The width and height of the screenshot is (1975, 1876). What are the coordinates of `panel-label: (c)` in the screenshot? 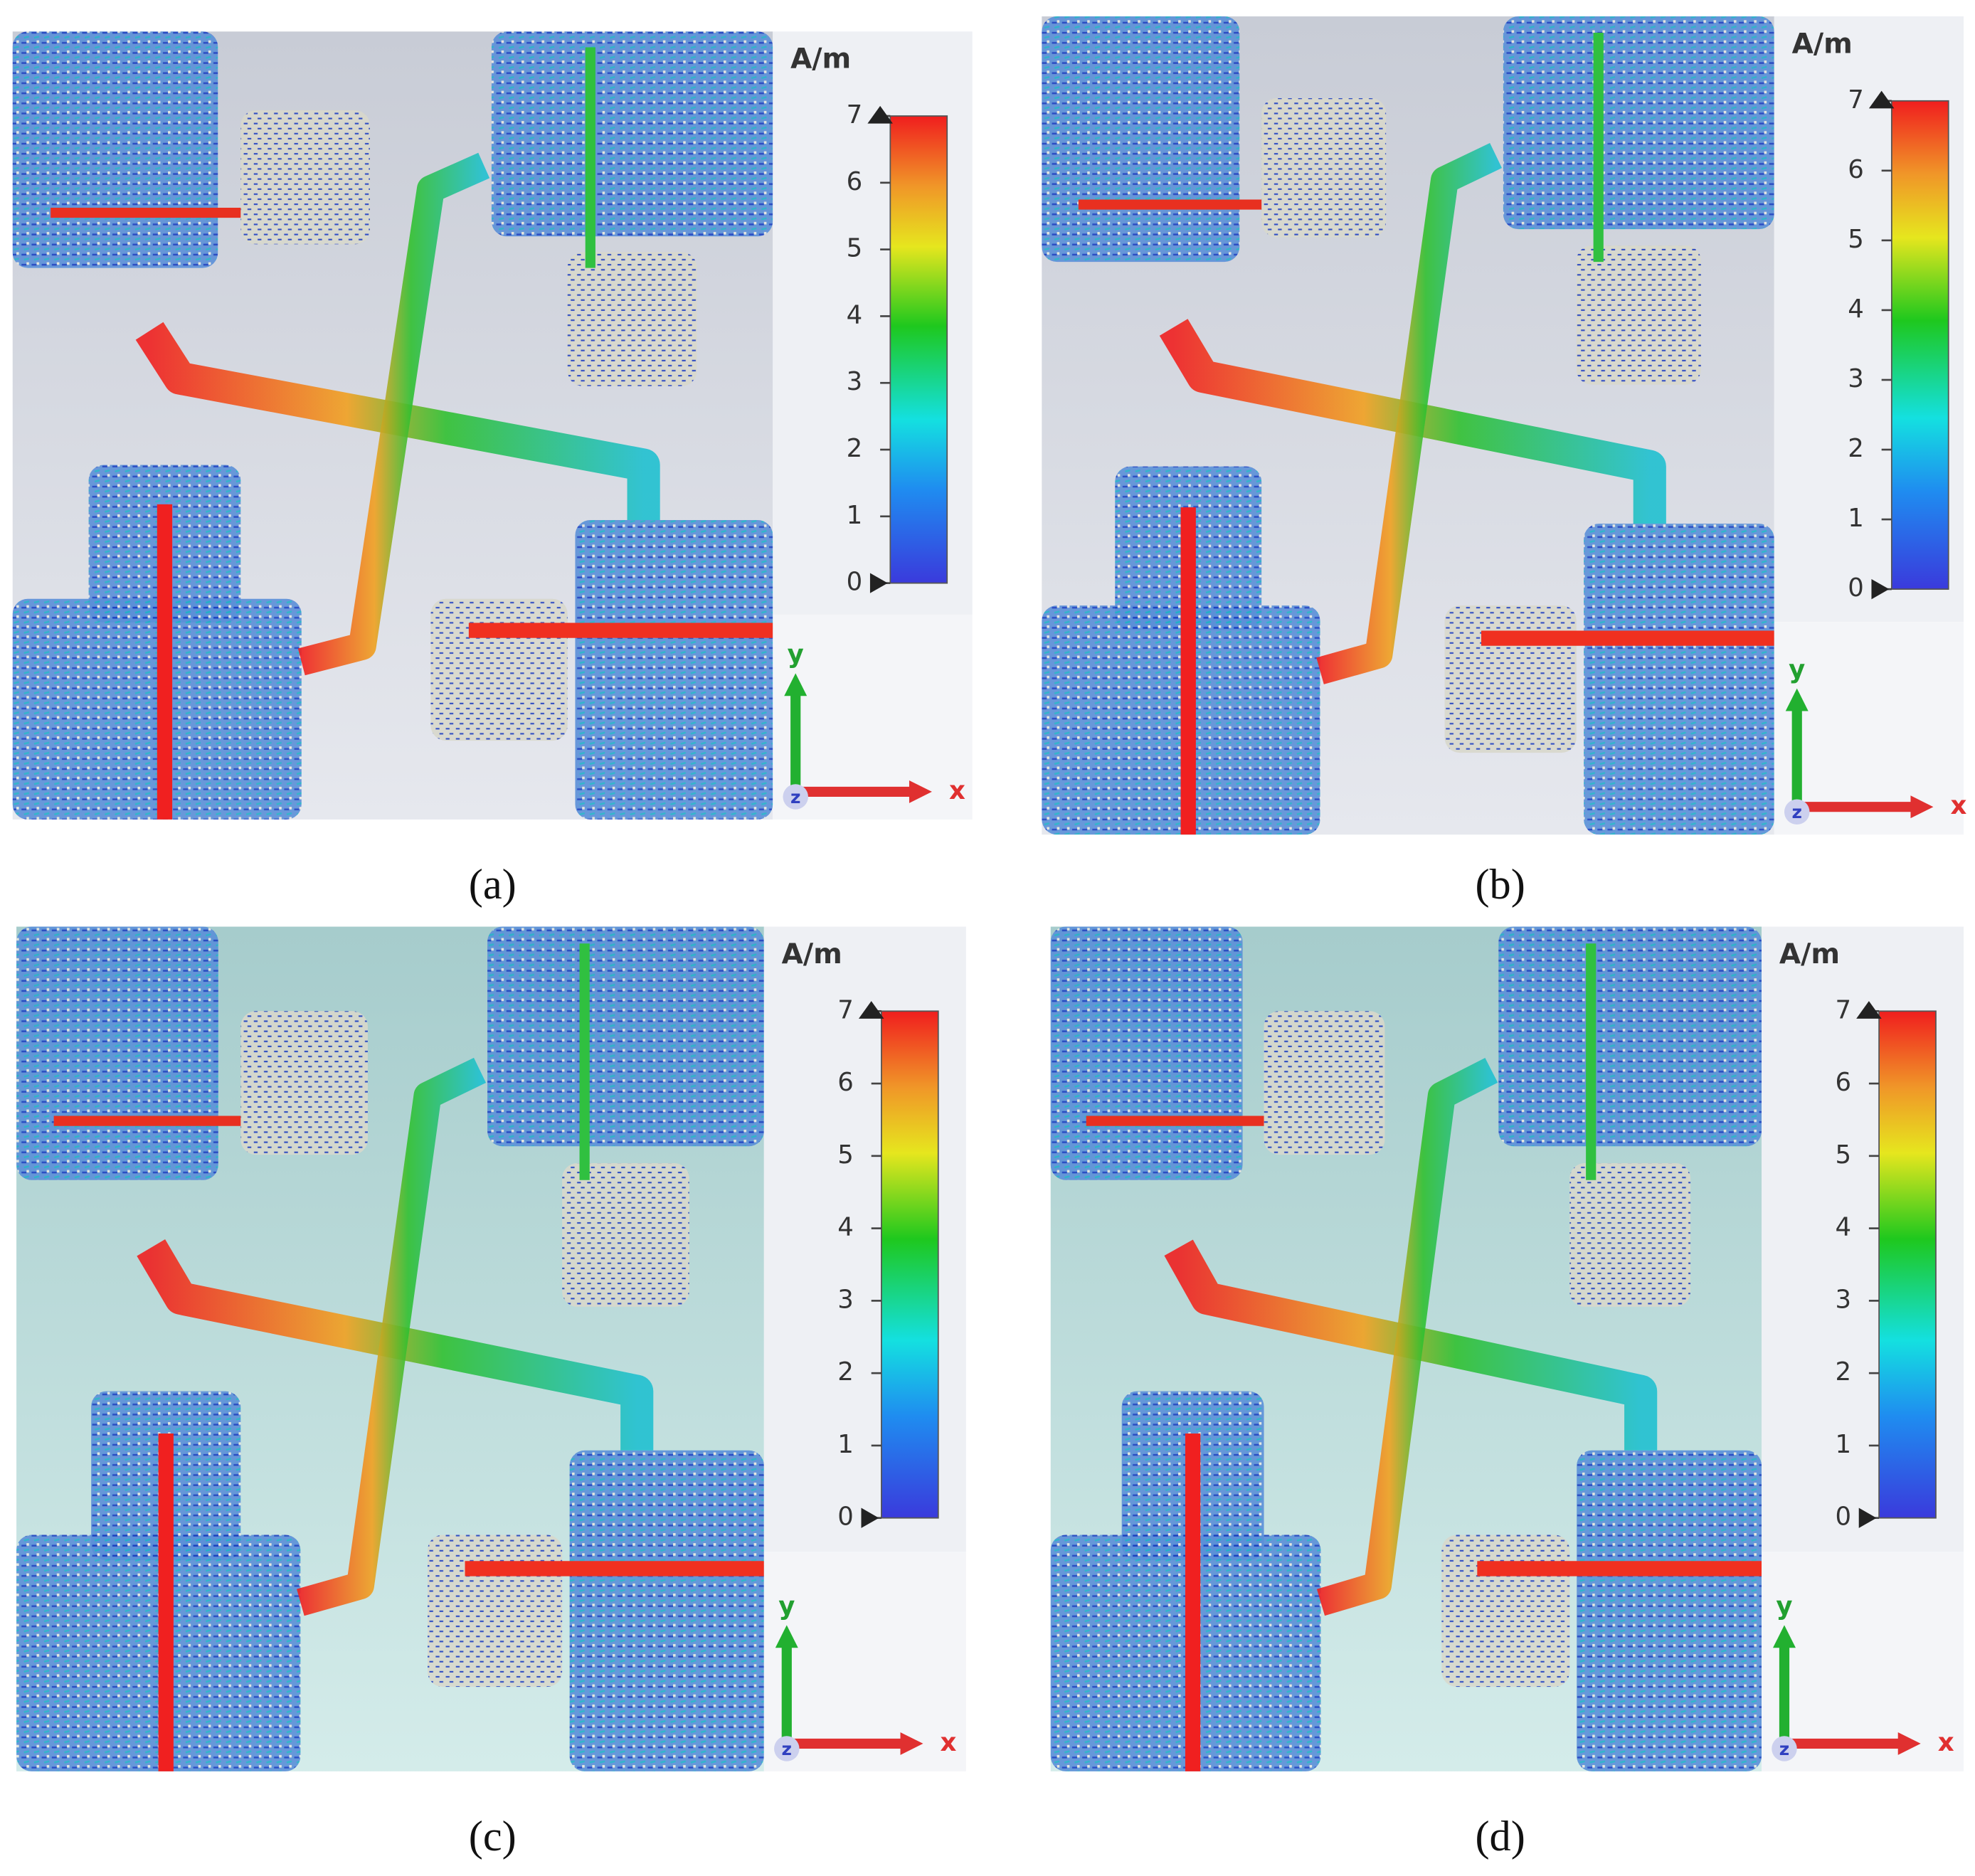 It's located at (493, 1836).